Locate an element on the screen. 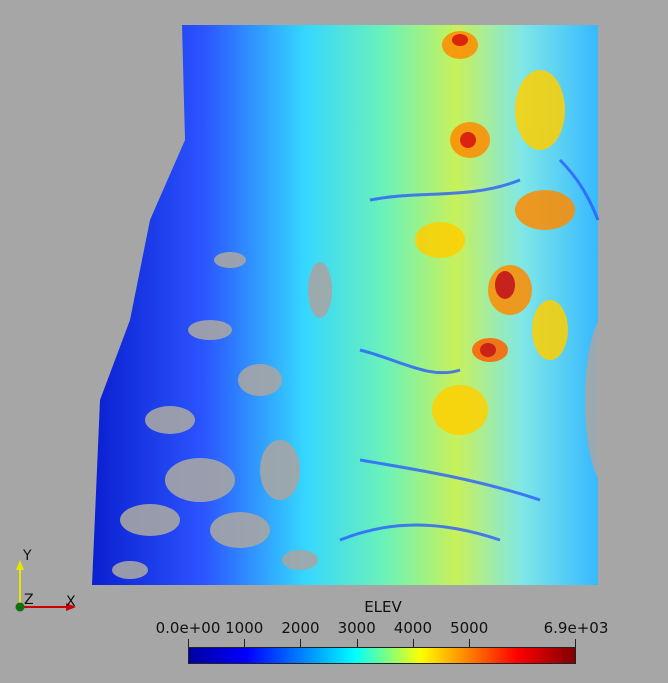 The height and width of the screenshot is (683, 668). colorbar is located at coordinates (382, 655).